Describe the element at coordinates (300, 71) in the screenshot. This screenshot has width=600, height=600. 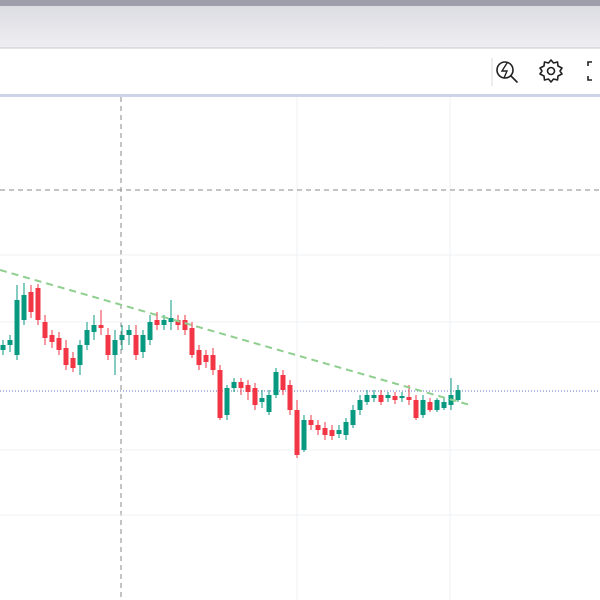
I see `toolbar` at that location.